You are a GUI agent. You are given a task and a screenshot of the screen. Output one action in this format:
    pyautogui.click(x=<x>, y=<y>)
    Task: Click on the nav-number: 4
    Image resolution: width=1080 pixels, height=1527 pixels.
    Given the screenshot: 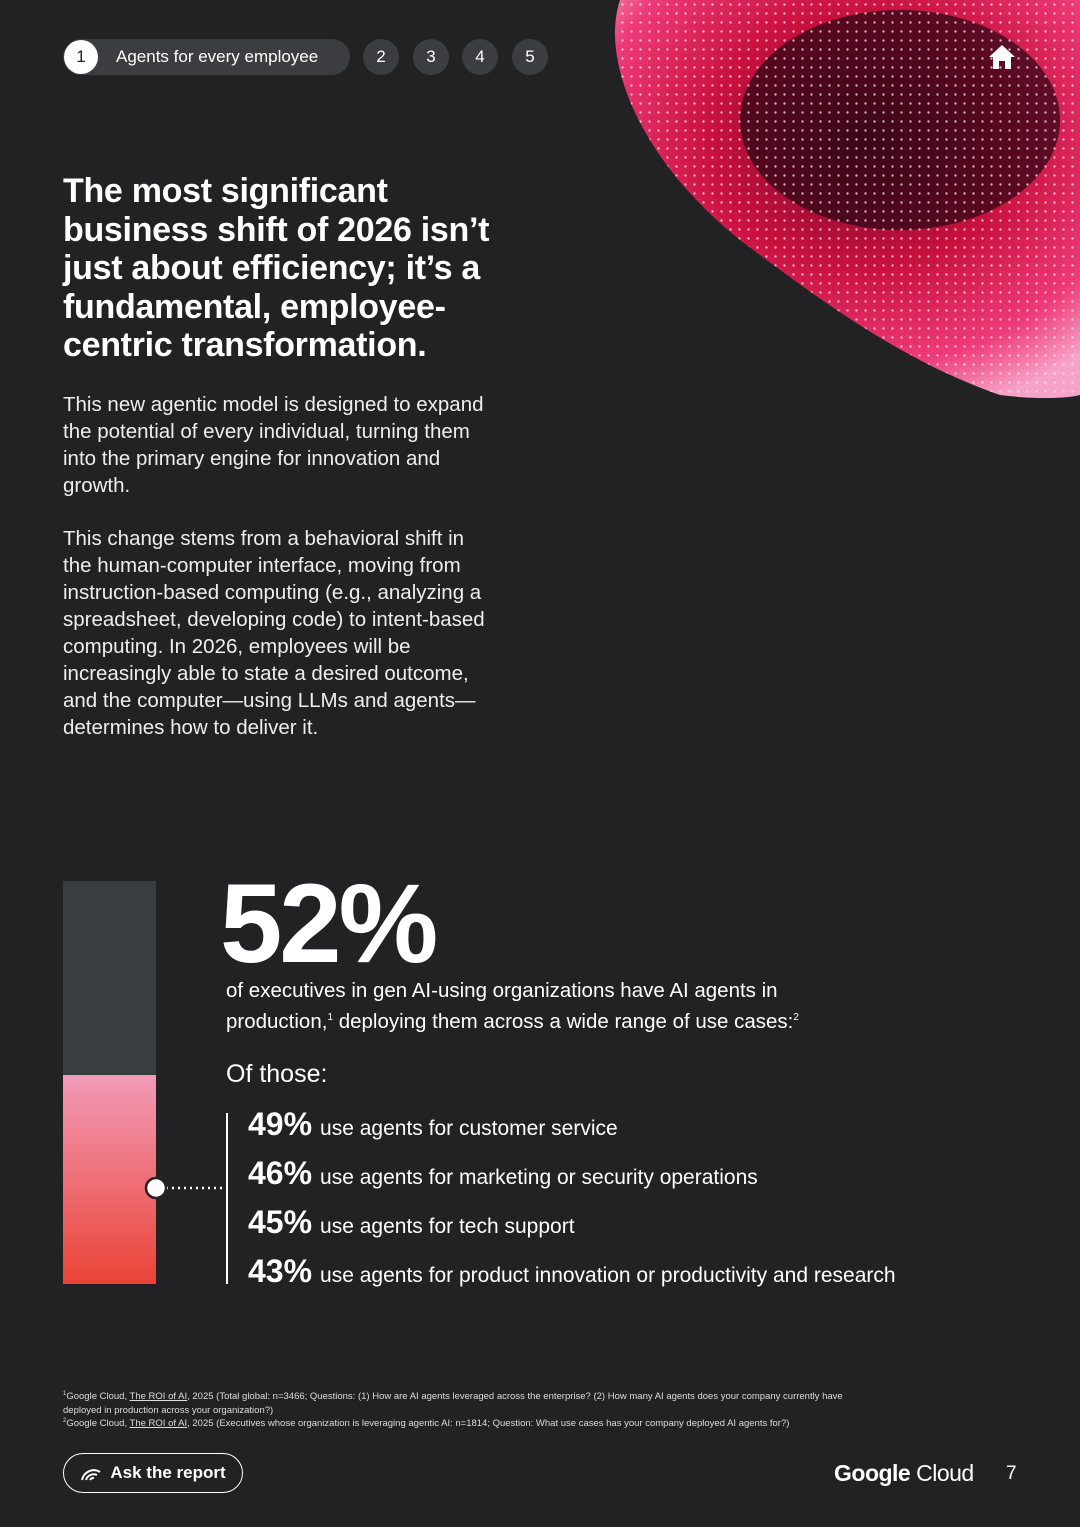 What is the action you would take?
    pyautogui.click(x=480, y=56)
    